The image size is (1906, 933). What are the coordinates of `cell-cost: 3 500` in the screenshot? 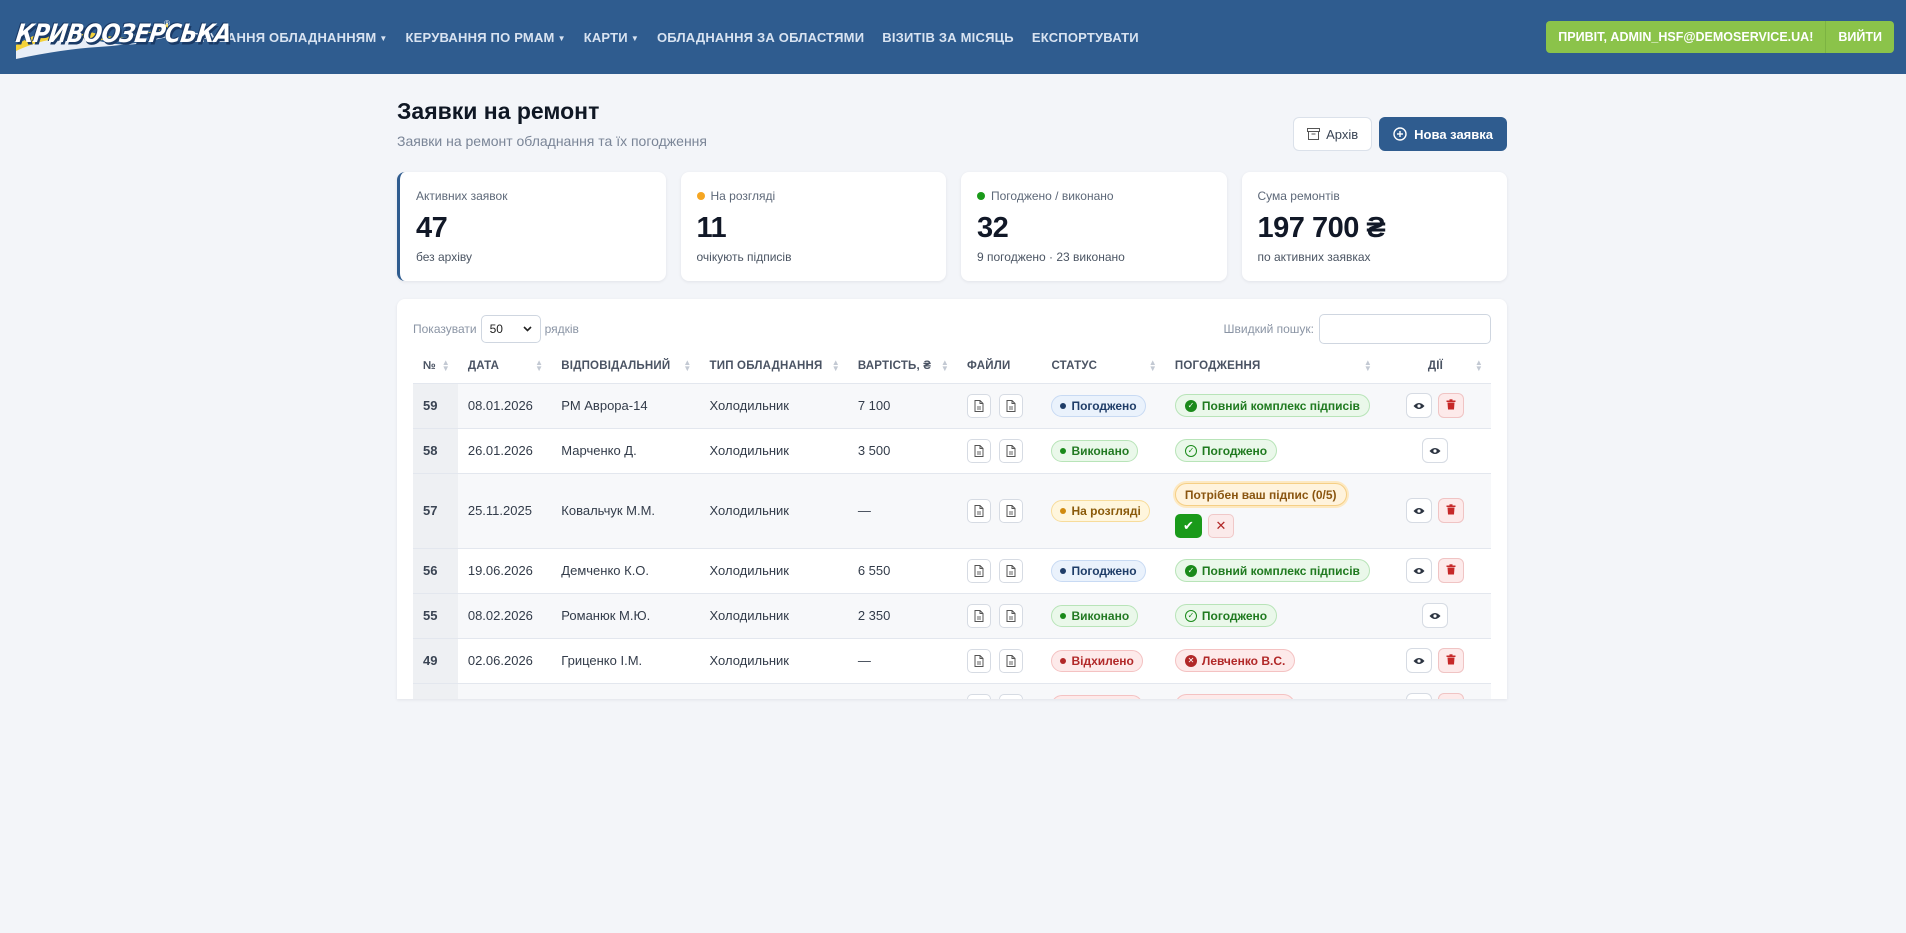 It's located at (902, 450).